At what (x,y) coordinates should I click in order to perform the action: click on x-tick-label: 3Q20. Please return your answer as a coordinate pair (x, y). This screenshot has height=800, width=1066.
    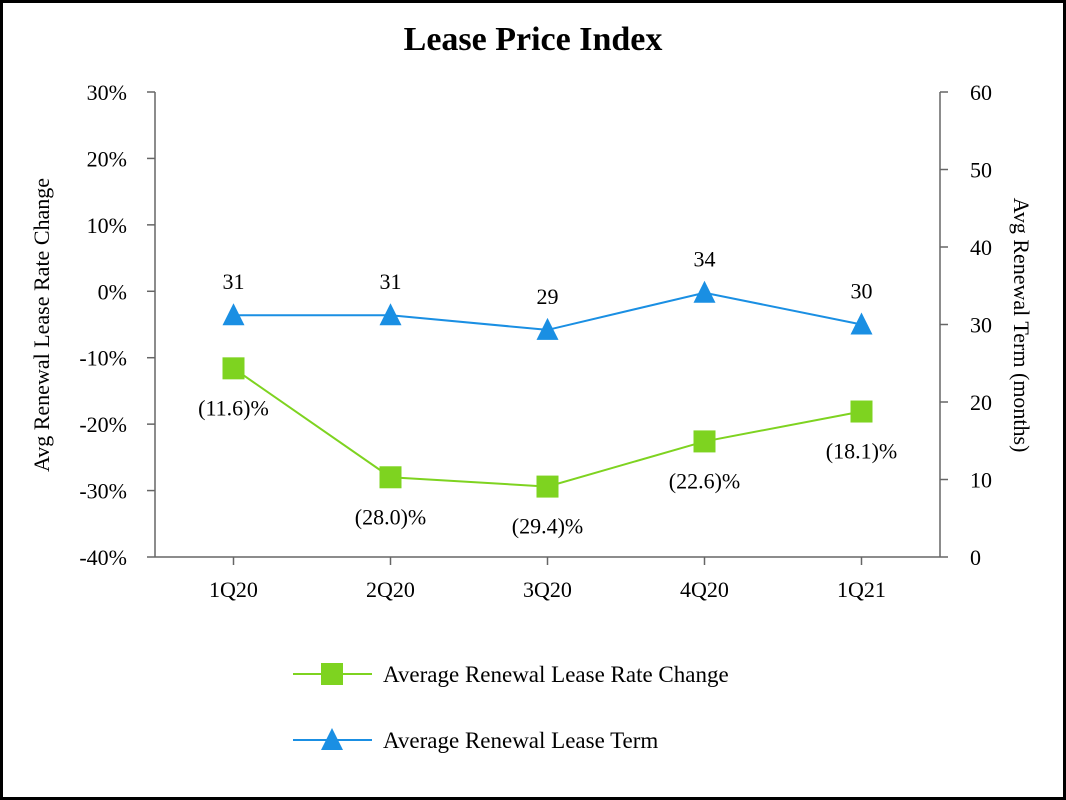
    Looking at the image, I should click on (547, 589).